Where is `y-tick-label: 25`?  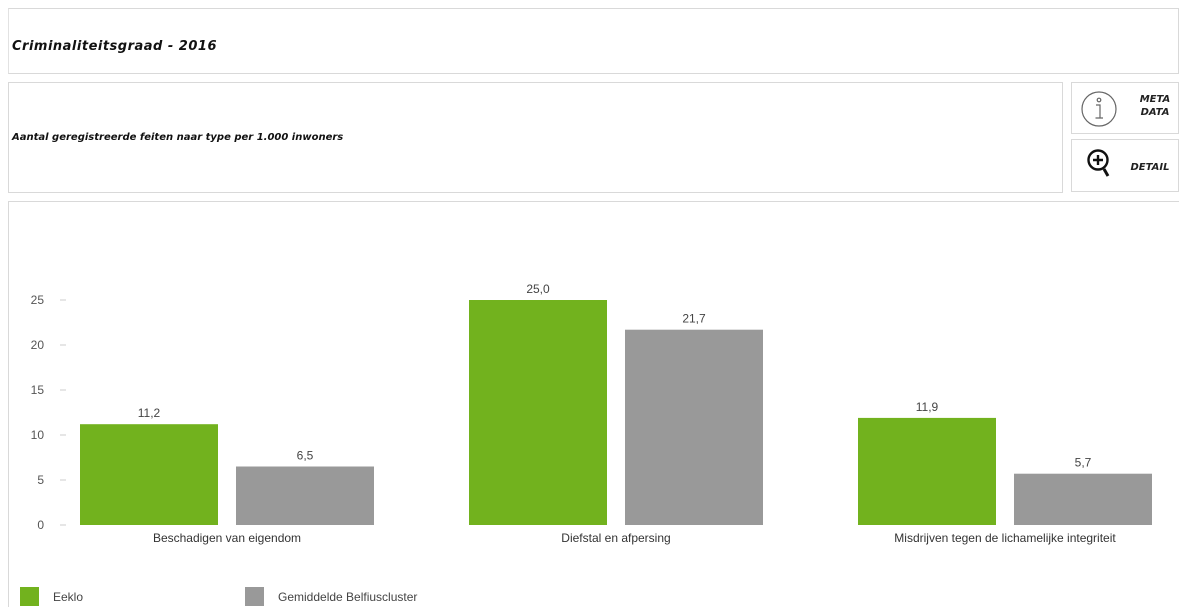 y-tick-label: 25 is located at coordinates (38, 300).